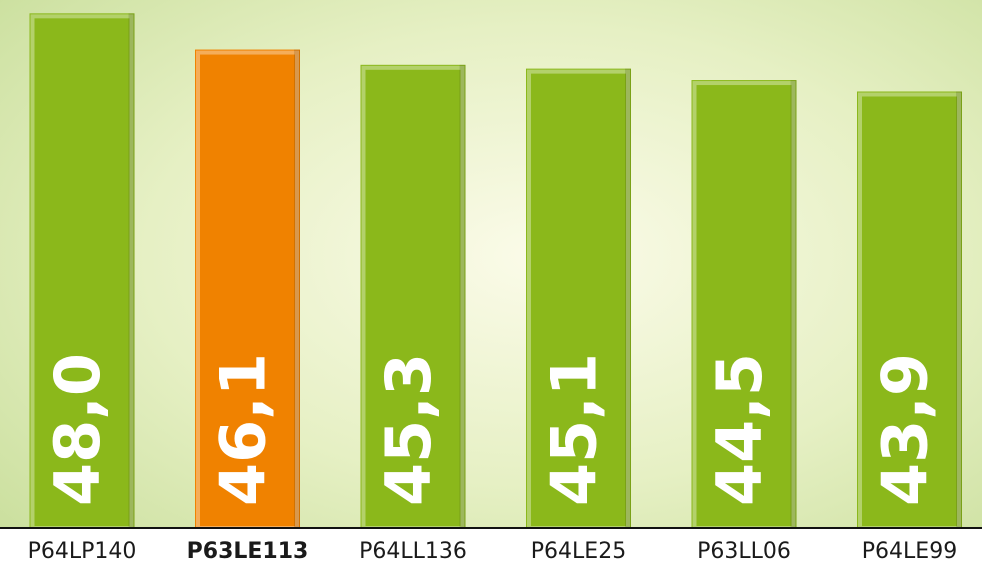 The image size is (982, 569). What do you see at coordinates (243, 429) in the screenshot?
I see `value-label: 46,1` at bounding box center [243, 429].